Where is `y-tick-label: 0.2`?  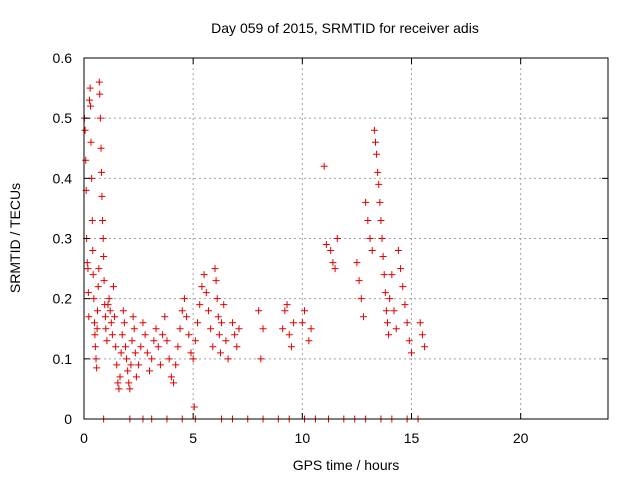 y-tick-label: 0.2 is located at coordinates (63, 299).